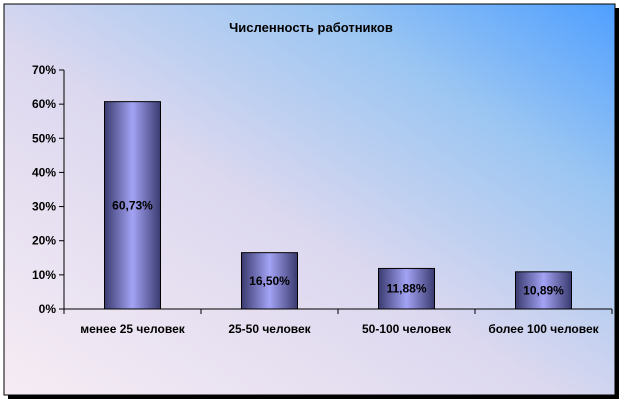 The width and height of the screenshot is (621, 402). What do you see at coordinates (44, 138) in the screenshot?
I see `y-tick-label: 50%` at bounding box center [44, 138].